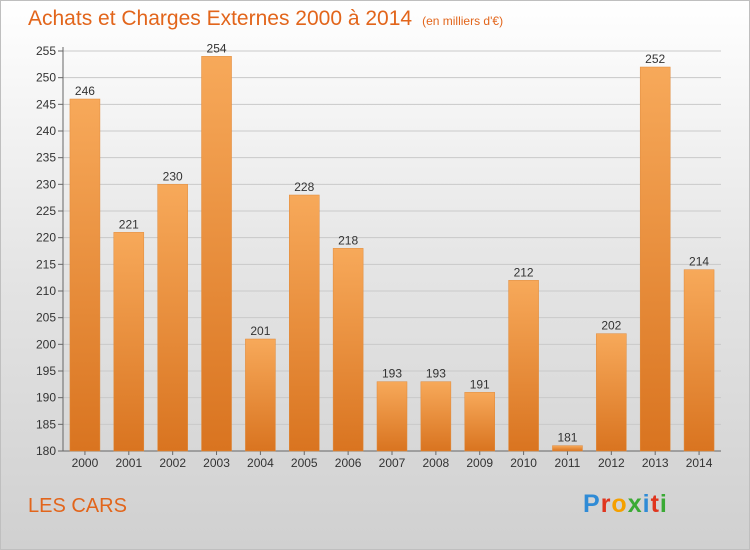 The width and height of the screenshot is (750, 550). What do you see at coordinates (46, 78) in the screenshot?
I see `y-tick-label: 250` at bounding box center [46, 78].